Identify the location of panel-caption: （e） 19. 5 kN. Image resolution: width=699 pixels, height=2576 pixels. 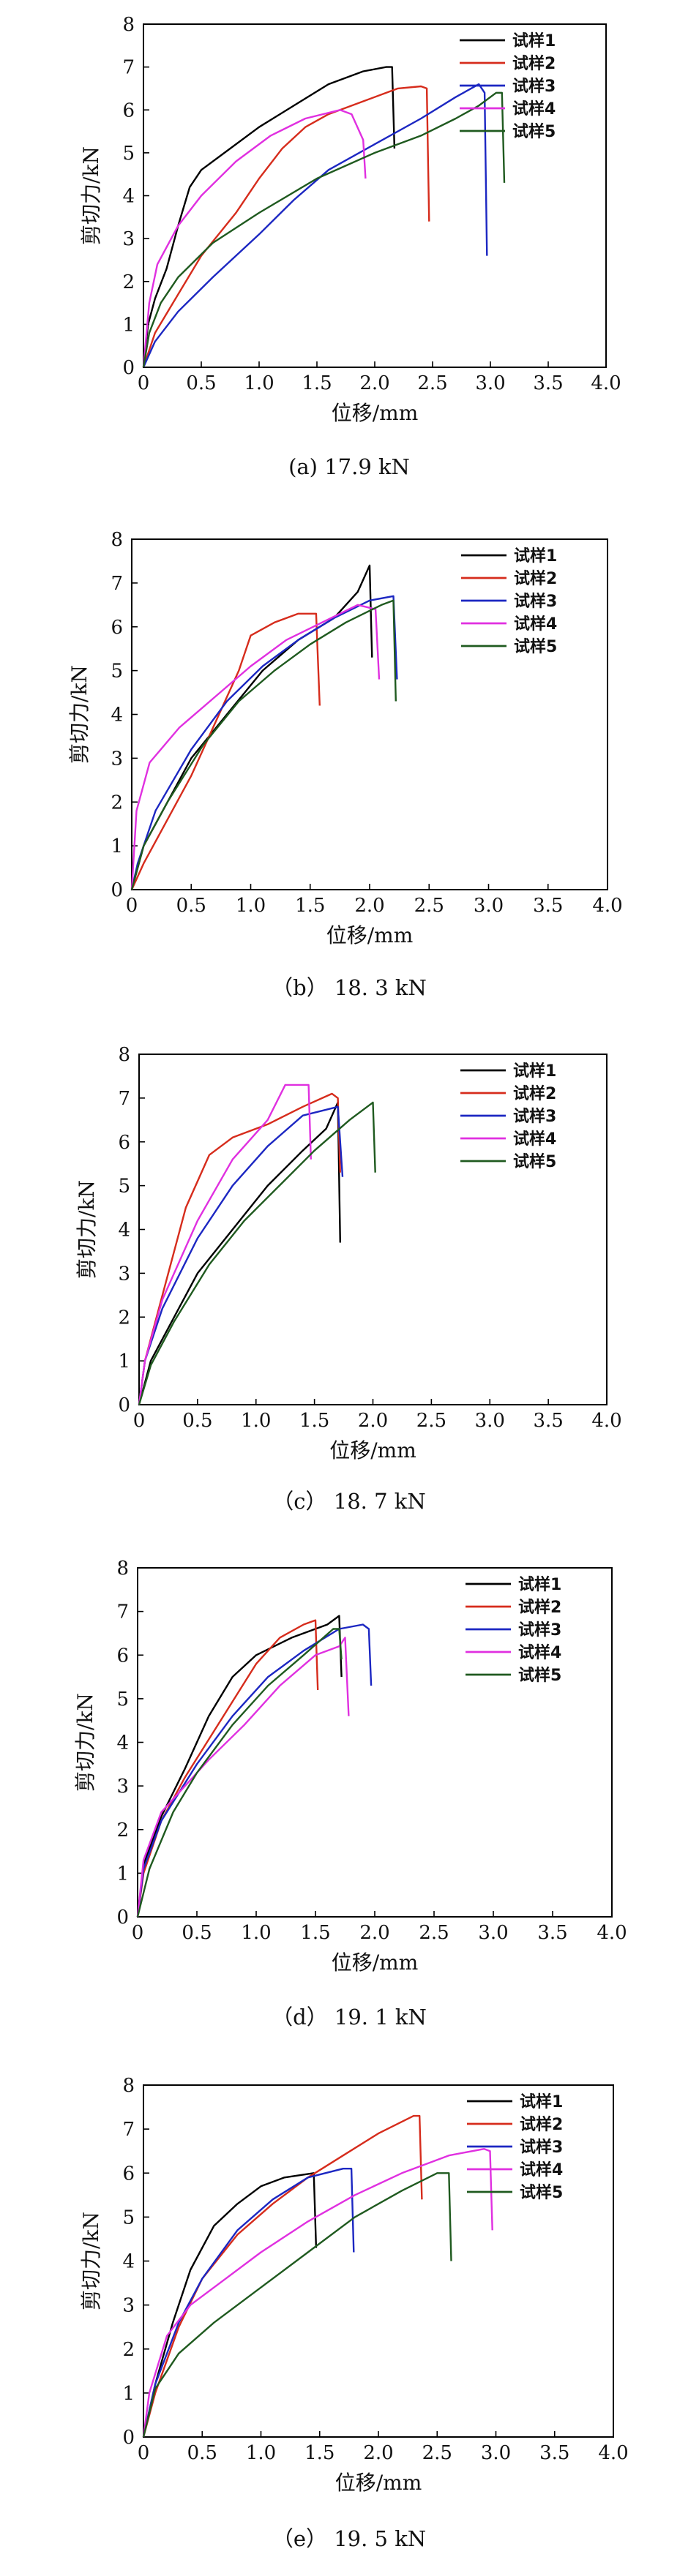
(349, 2538).